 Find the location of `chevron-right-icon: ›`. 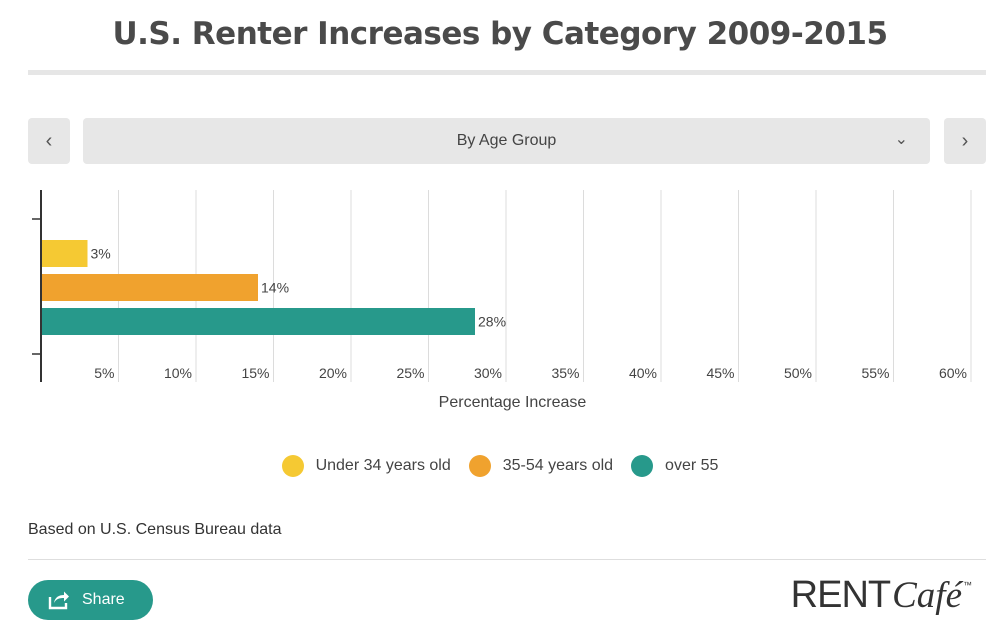

chevron-right-icon: › is located at coordinates (965, 140).